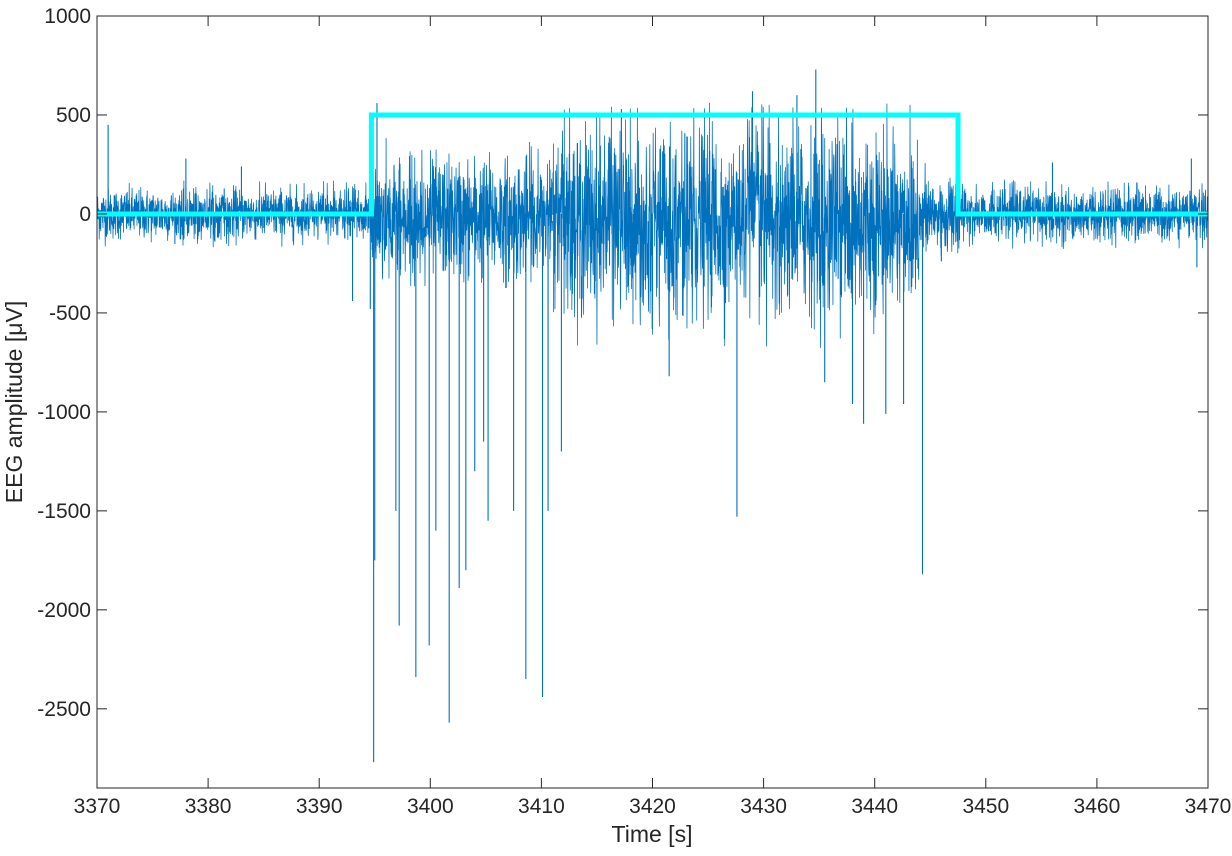  Describe the element at coordinates (70, 313) in the screenshot. I see `y-tick-label: -500` at that location.